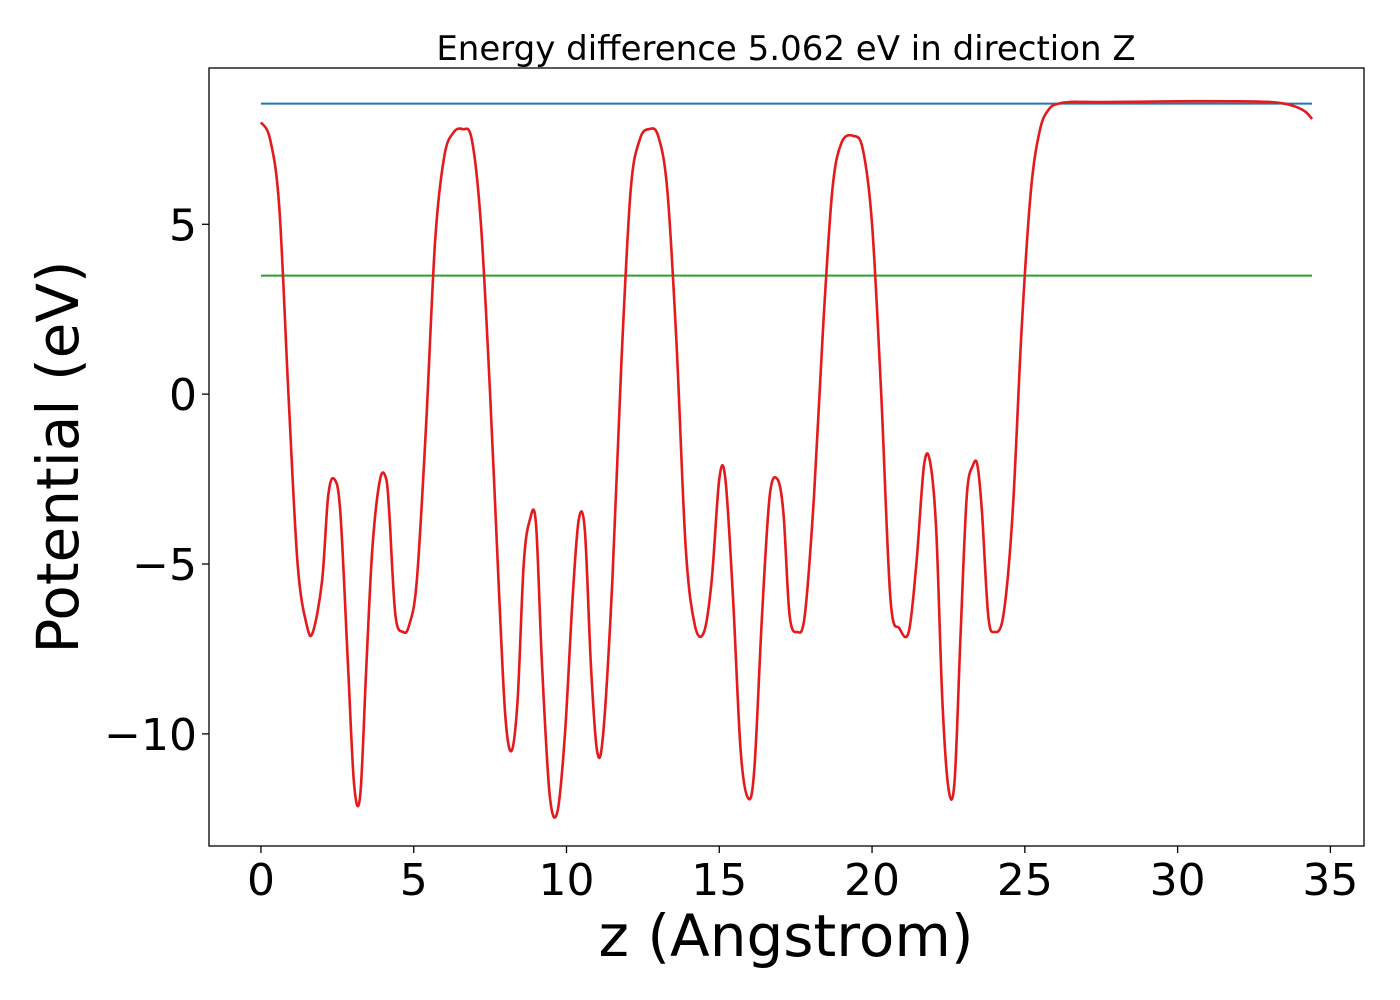 Image resolution: width=1400 pixels, height=1000 pixels. I want to click on y-tick-label: −5, so click(164, 565).